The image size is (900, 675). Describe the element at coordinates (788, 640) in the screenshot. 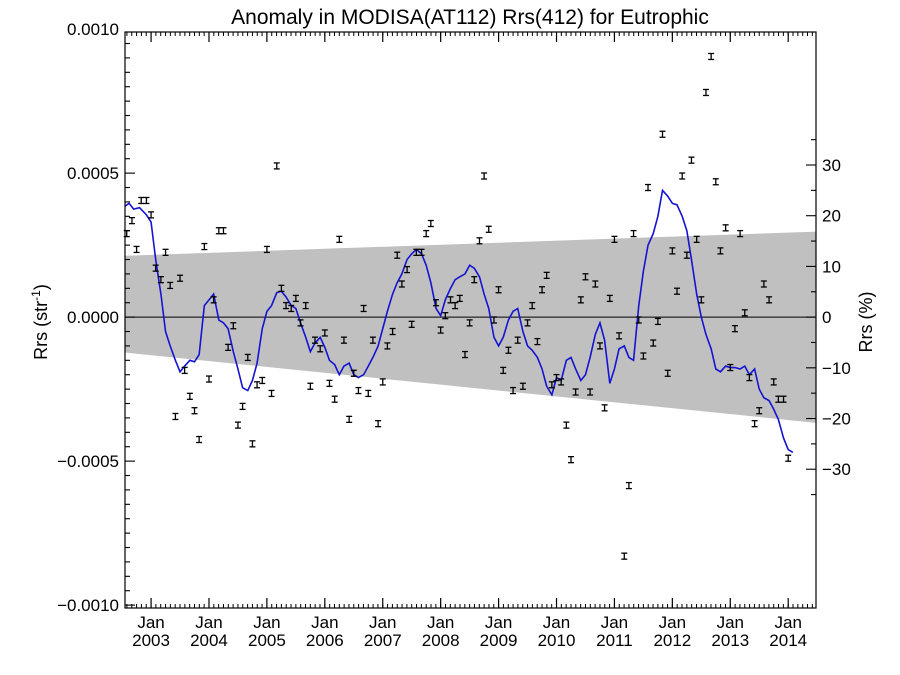

I see `x-tick-label-year: 2014` at that location.